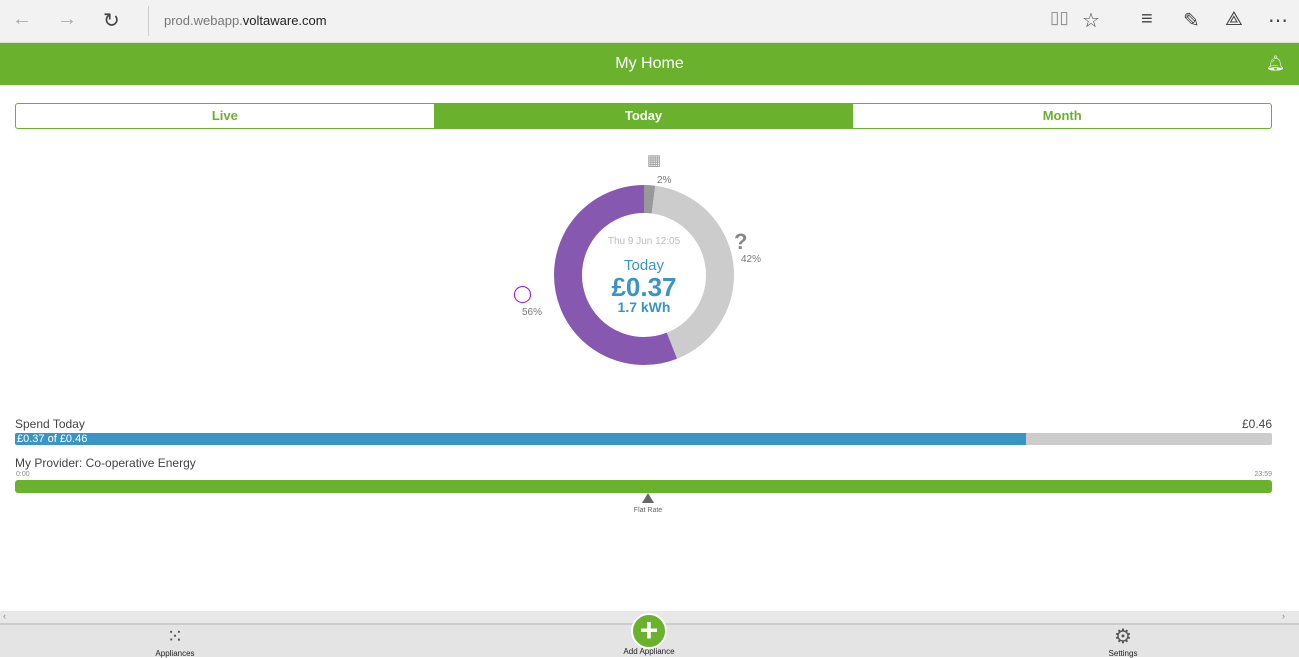  What do you see at coordinates (751, 259) in the screenshot?
I see `segment-label-unknown: 42%` at bounding box center [751, 259].